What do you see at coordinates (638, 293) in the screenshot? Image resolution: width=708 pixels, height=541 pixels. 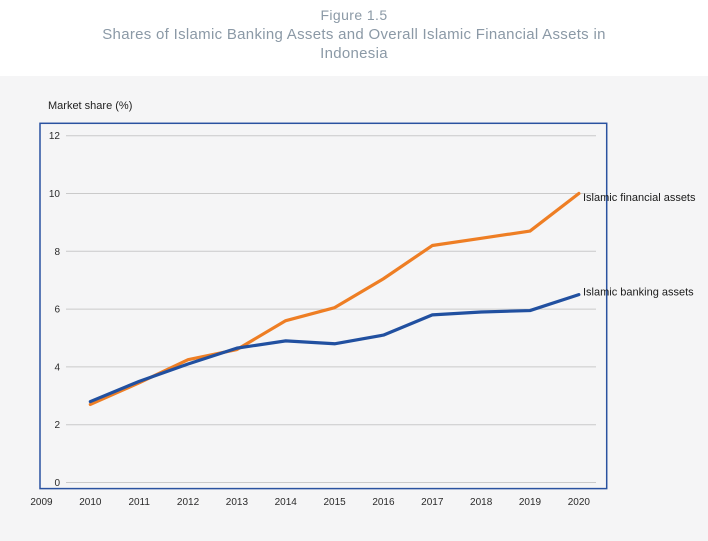 I see `series-label-islamic-banking-assets: Islamic banking assets` at bounding box center [638, 293].